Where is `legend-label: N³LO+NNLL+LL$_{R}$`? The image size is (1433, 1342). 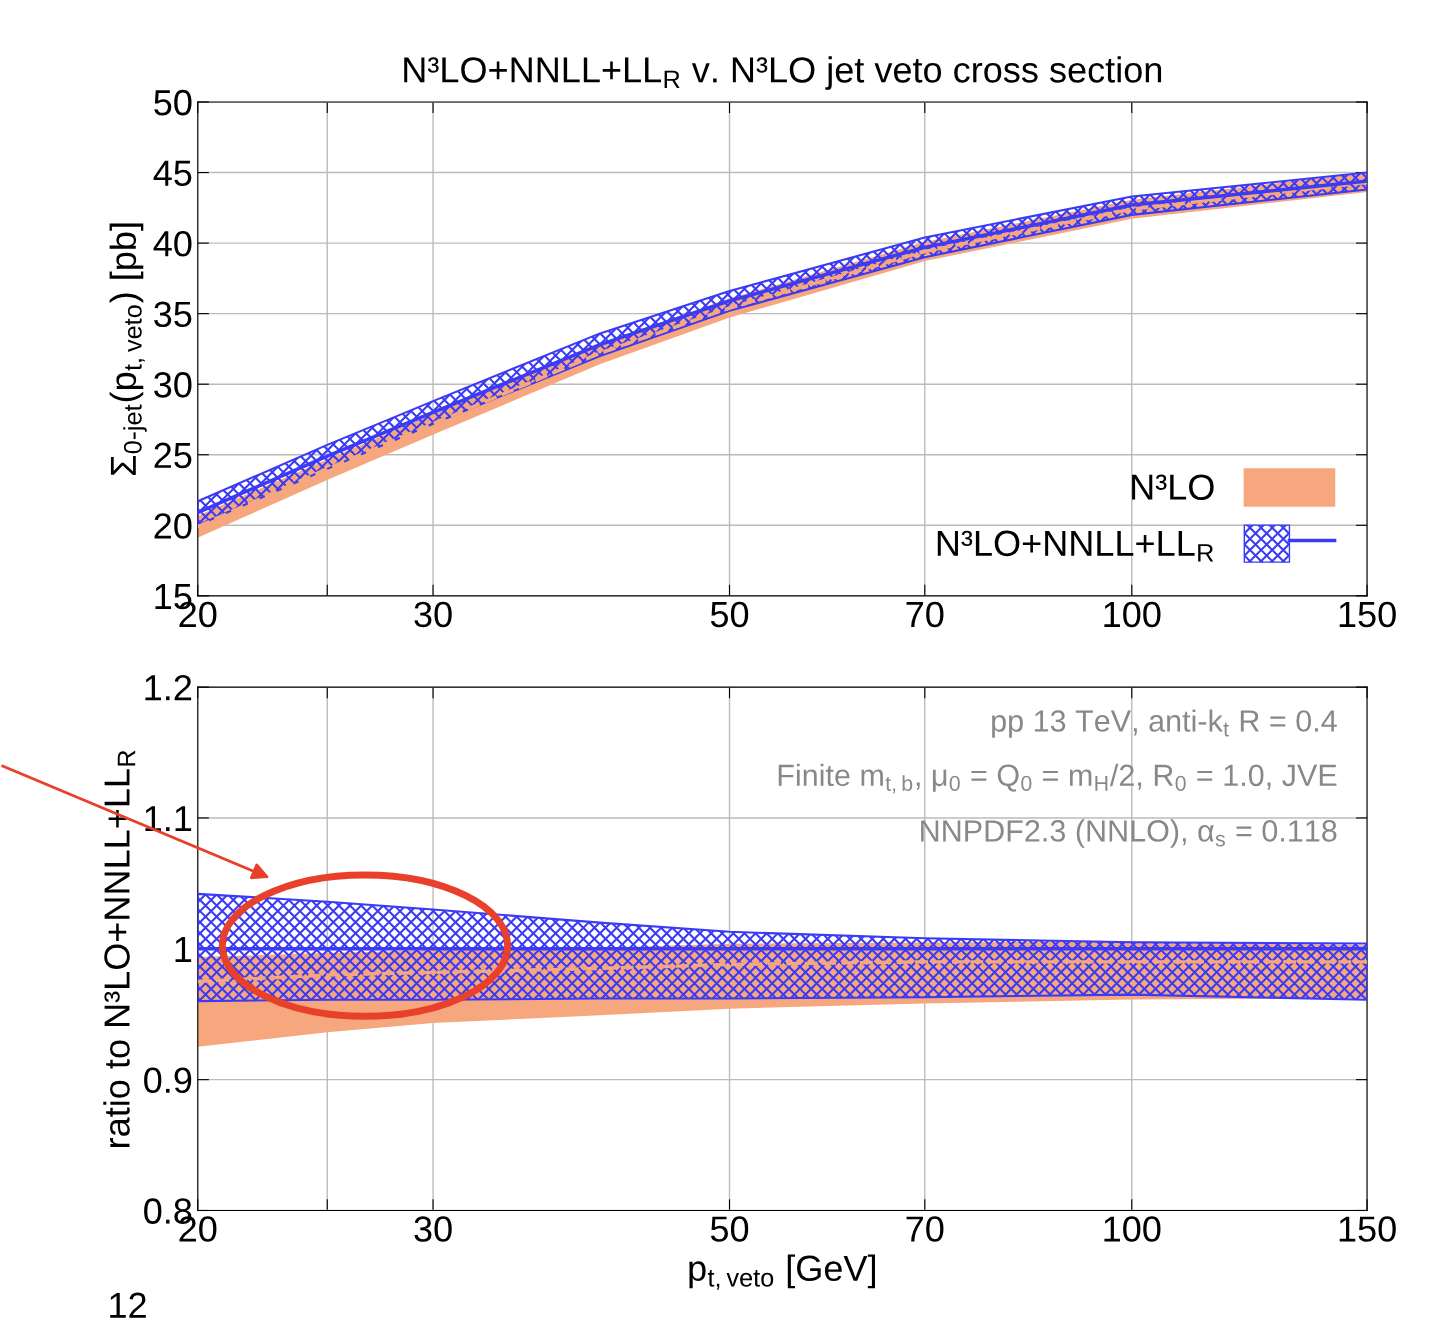
legend-label: N³LO+NNLL+LL$_{R}$ is located at coordinates (1075, 546).